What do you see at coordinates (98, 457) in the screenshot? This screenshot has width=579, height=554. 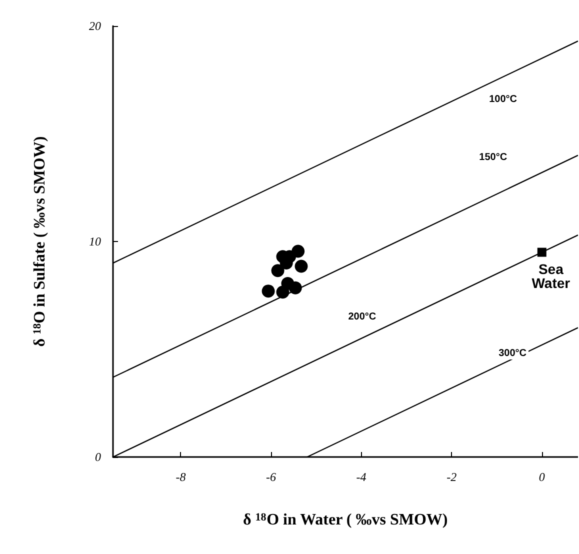 I see `y-tick-label: 0` at bounding box center [98, 457].